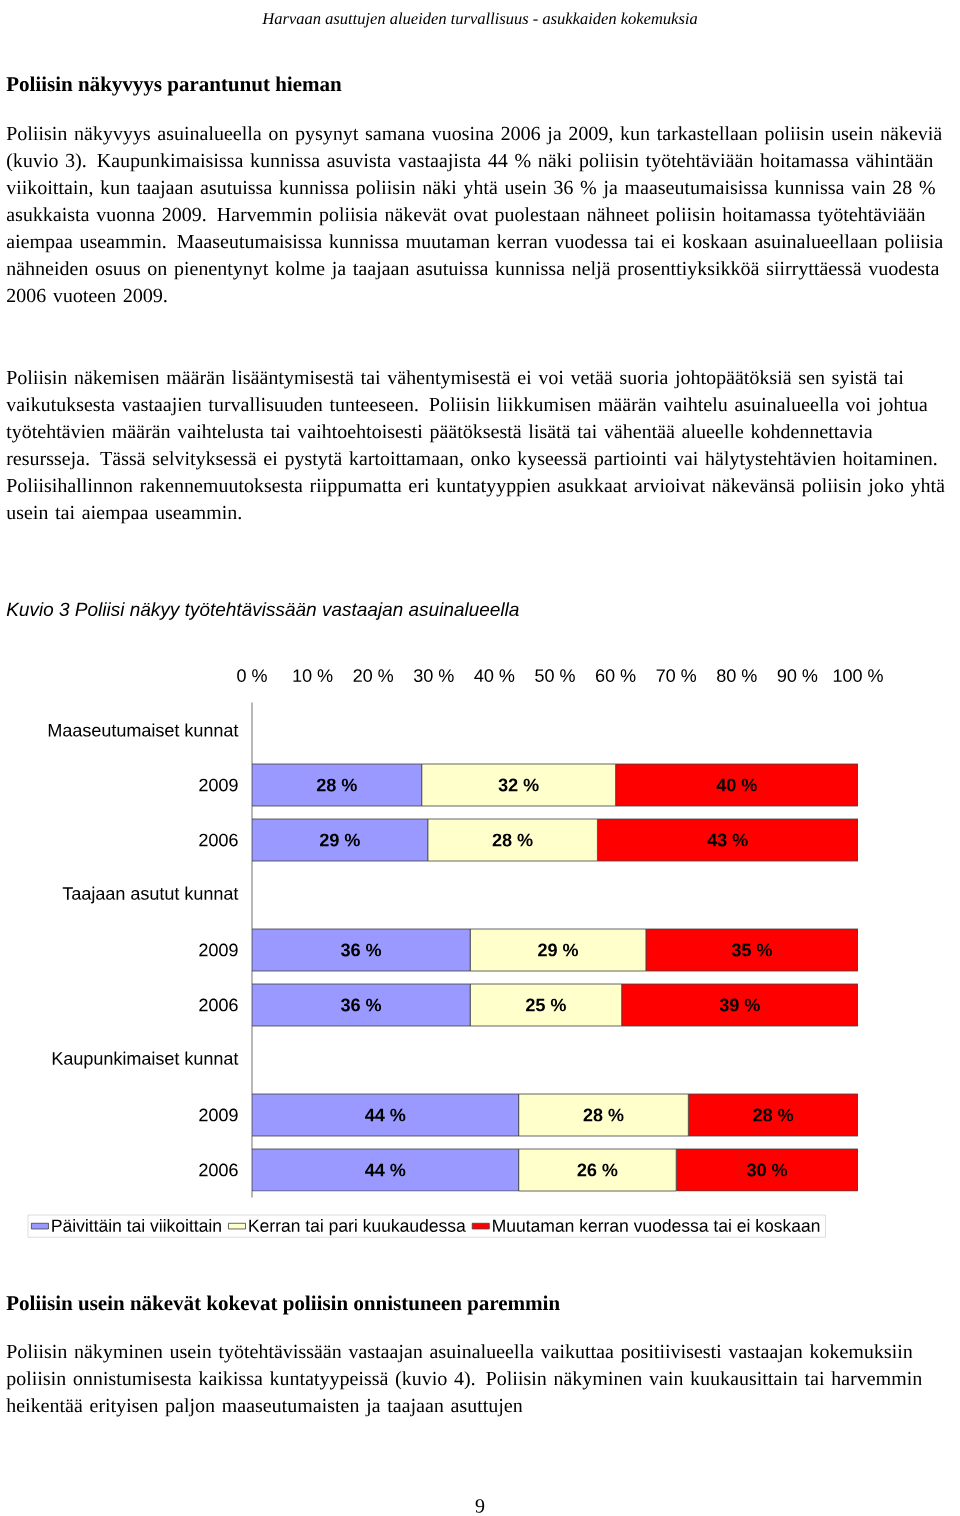 Image resolution: width=960 pixels, height=1516 pixels. I want to click on text: Poliisin näkyvyys parantunut hieman, so click(174, 86).